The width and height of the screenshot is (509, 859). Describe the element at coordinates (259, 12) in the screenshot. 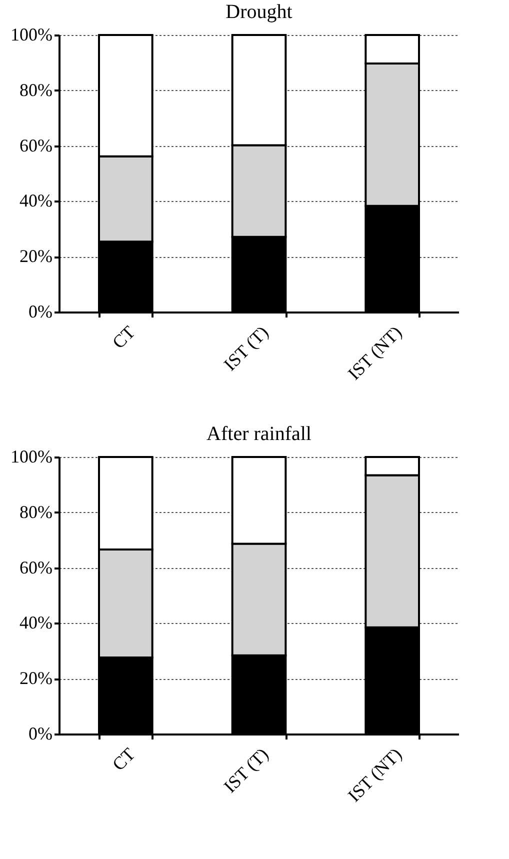

I see `chart-title: Drought` at that location.